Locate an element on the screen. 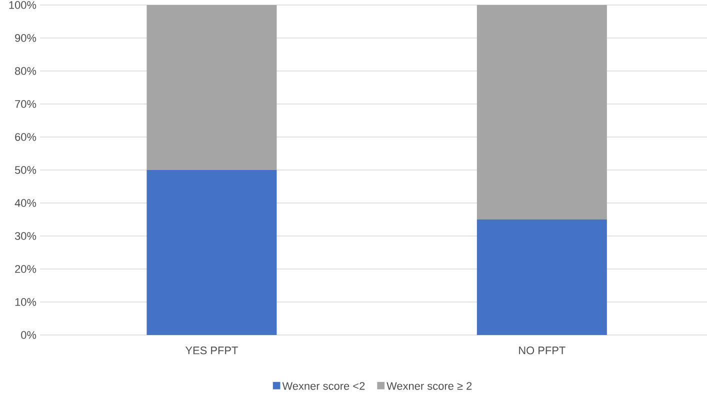  x-tick-label: YES PFPT is located at coordinates (211, 350).